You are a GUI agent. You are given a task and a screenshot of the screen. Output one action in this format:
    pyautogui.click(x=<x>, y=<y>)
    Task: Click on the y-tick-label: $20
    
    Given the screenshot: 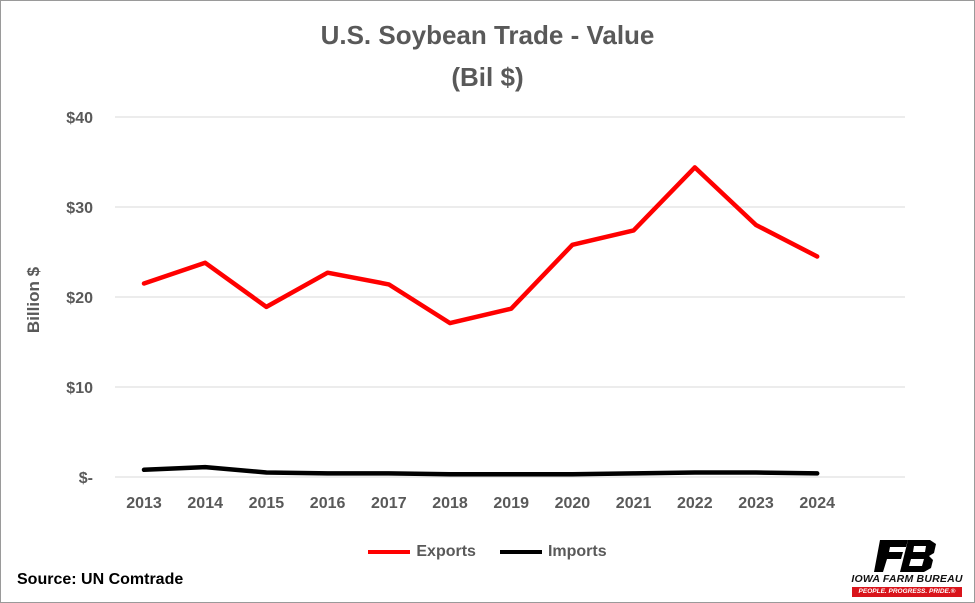 What is the action you would take?
    pyautogui.click(x=79, y=298)
    